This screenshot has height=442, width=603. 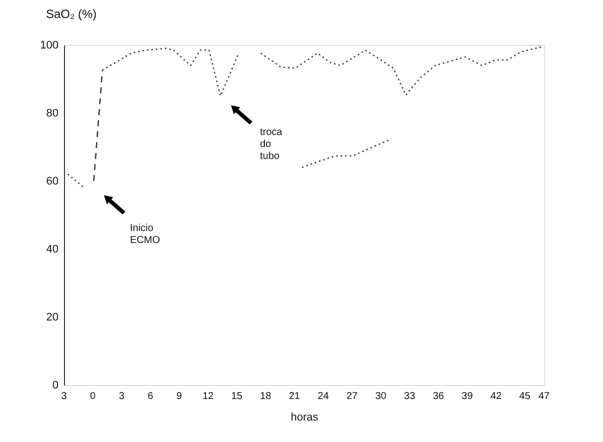 I want to click on x-tick-label: 36, so click(x=438, y=396).